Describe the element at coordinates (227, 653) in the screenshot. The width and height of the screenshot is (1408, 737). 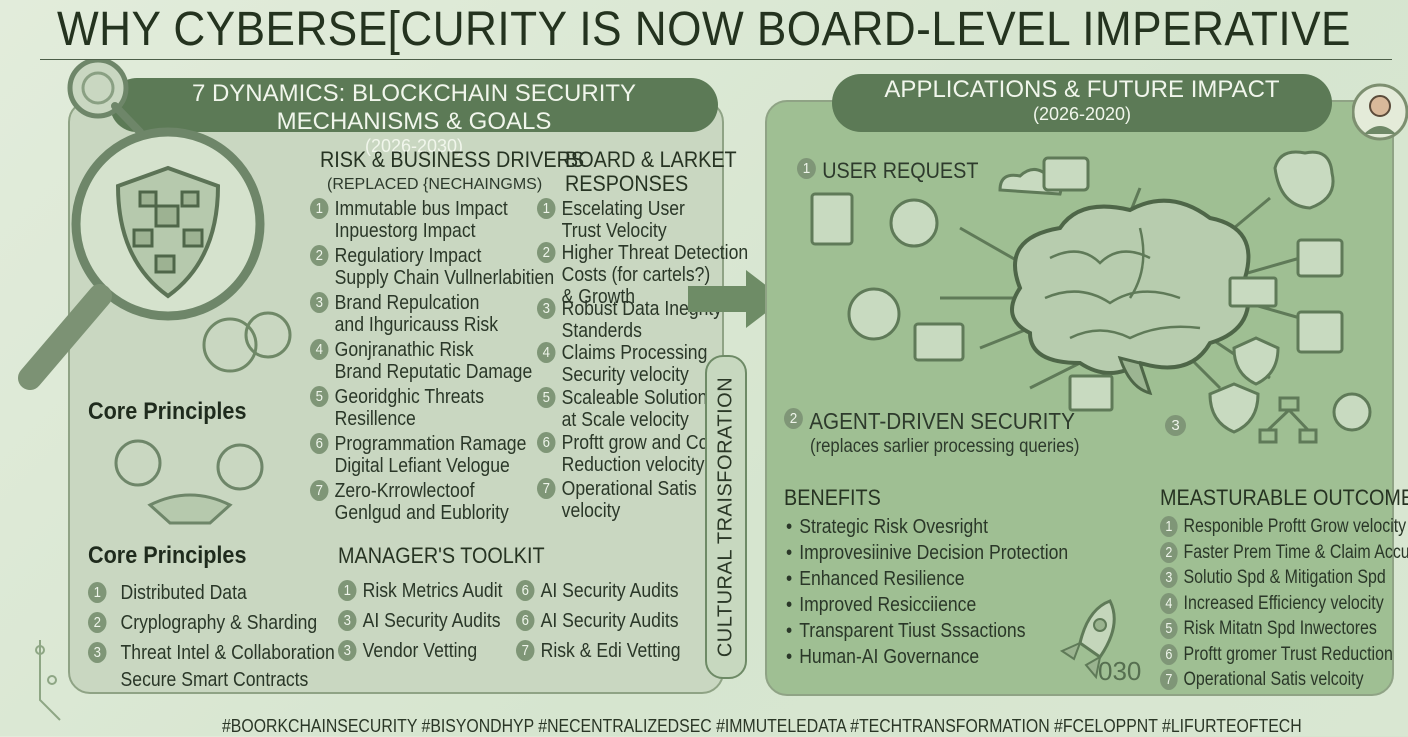
I see `item-text: Threat Intel & Collaboration` at that location.